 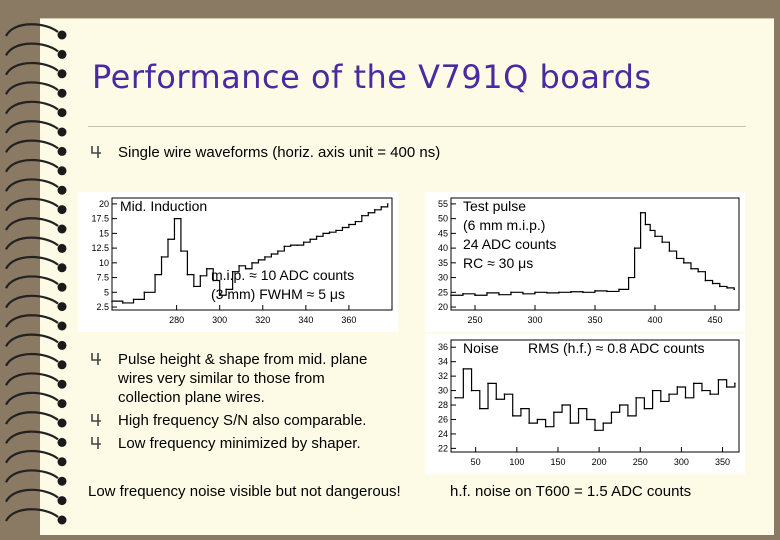 I want to click on y-tick-label: 35, so click(x=443, y=263).